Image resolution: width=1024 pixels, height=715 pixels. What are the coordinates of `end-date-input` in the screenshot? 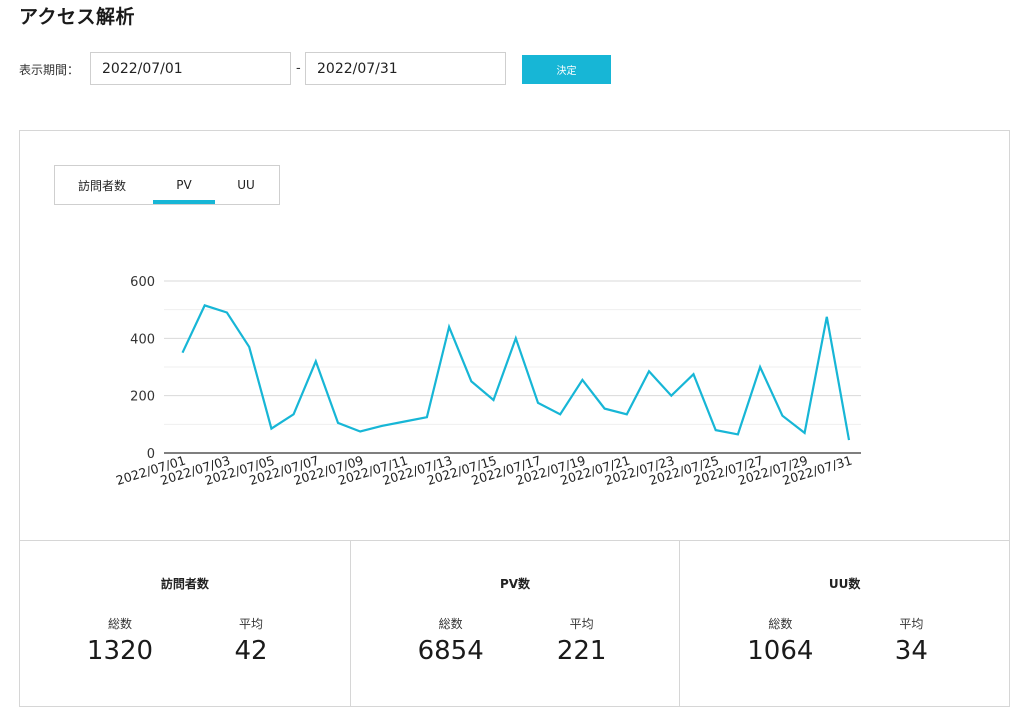 It's located at (405, 68).